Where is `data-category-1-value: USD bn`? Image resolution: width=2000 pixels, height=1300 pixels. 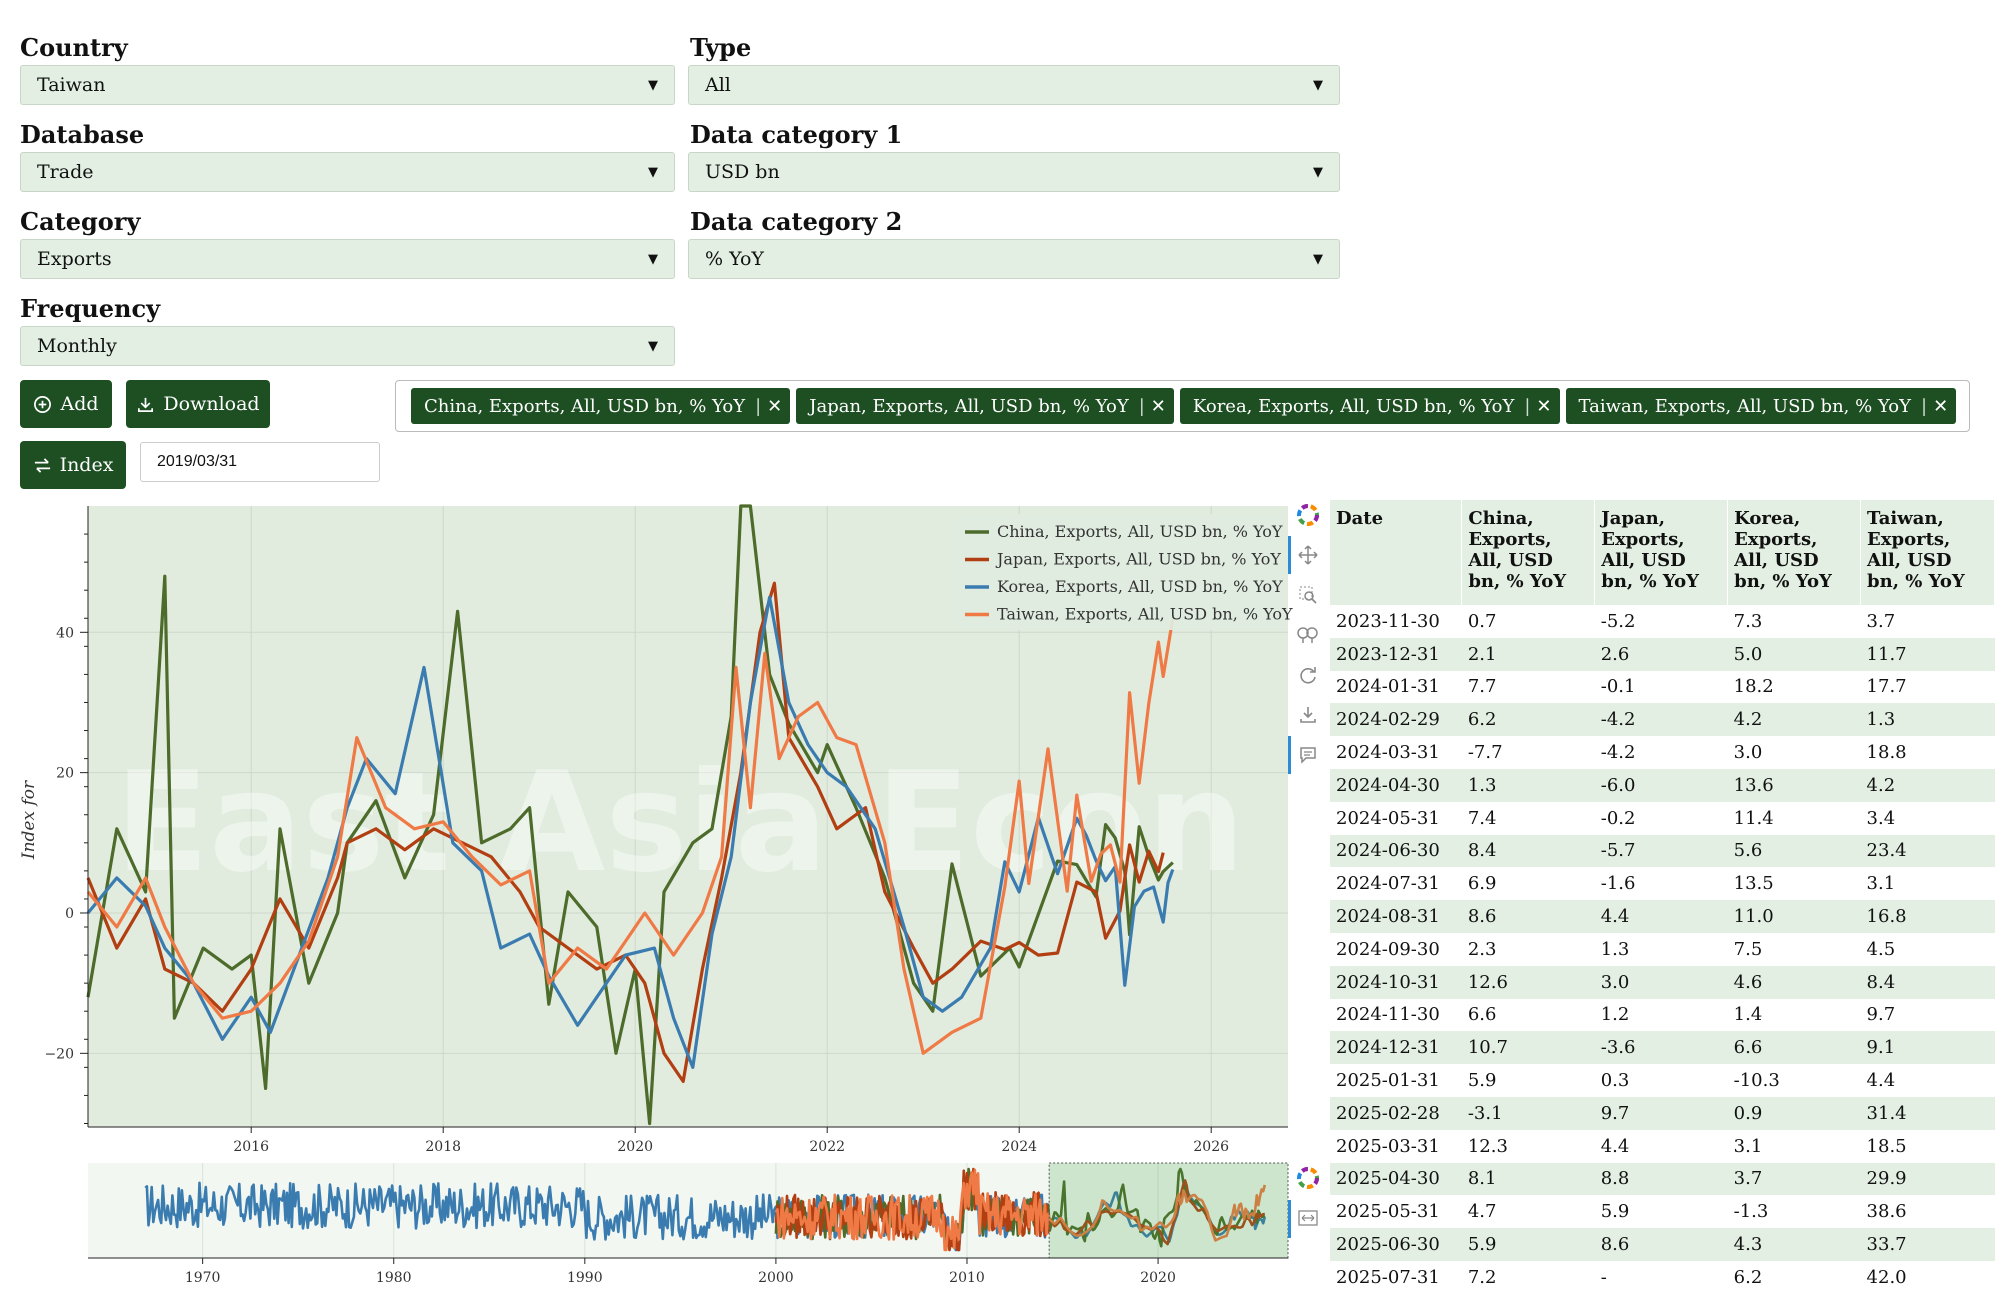
data-category-1-value: USD bn is located at coordinates (742, 172).